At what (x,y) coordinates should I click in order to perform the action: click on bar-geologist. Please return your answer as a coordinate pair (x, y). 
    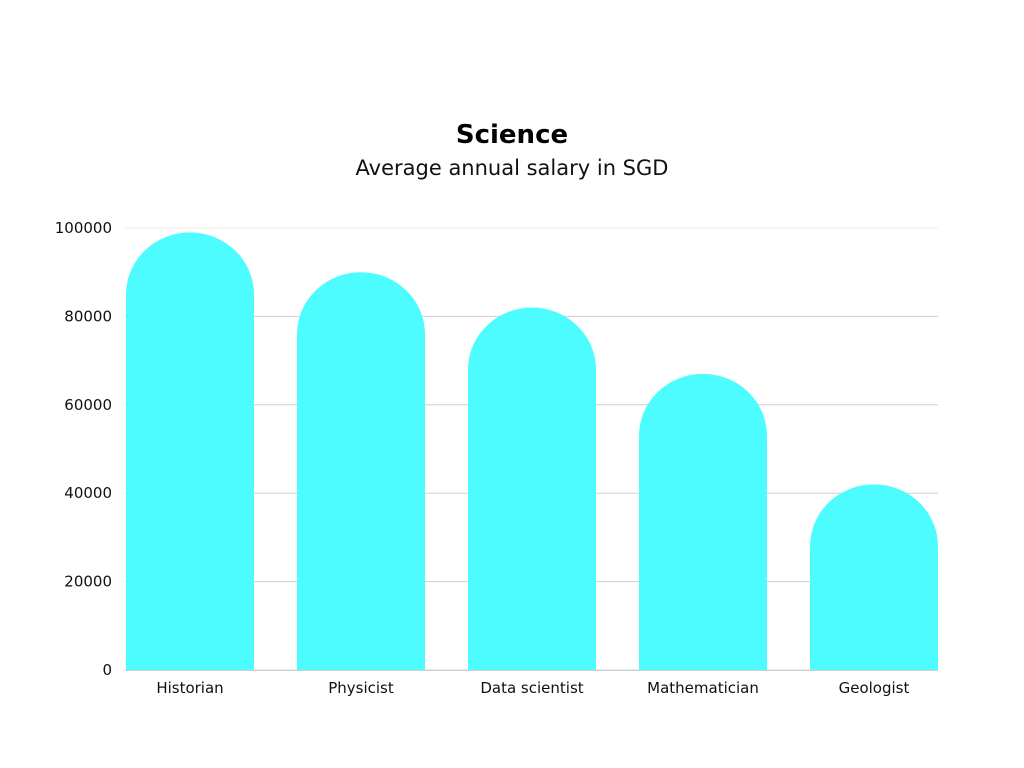
    Looking at the image, I should click on (874, 577).